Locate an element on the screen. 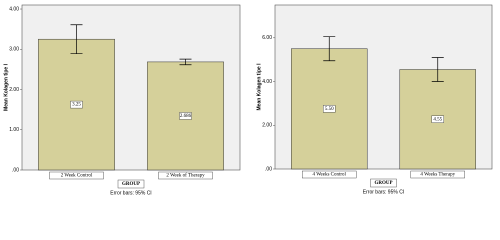  x-tick-label: 2 Week of Therapy is located at coordinates (185, 176).